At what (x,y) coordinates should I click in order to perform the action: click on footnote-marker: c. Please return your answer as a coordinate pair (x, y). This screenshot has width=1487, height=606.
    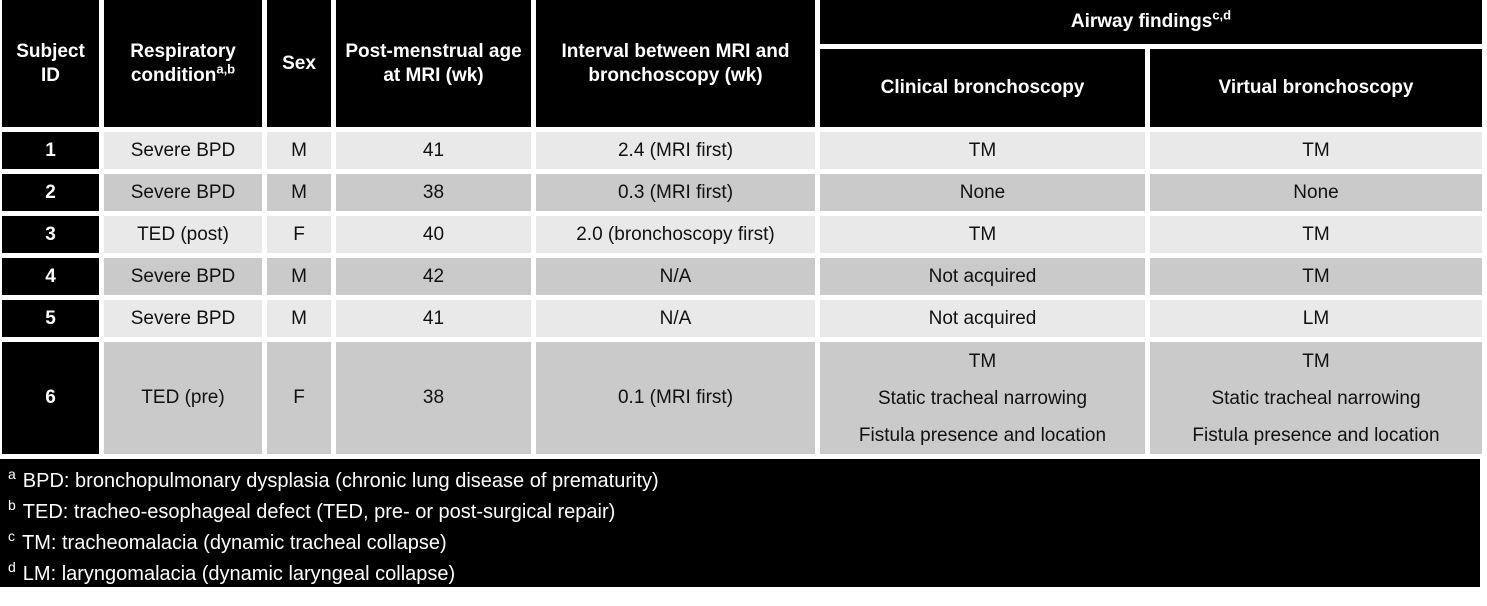
    Looking at the image, I should click on (11, 536).